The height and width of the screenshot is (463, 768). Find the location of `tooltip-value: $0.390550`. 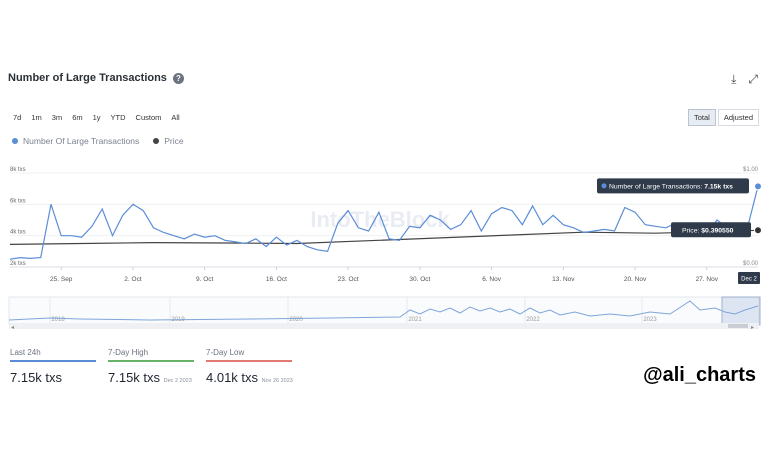

tooltip-value: $0.390550 is located at coordinates (717, 230).